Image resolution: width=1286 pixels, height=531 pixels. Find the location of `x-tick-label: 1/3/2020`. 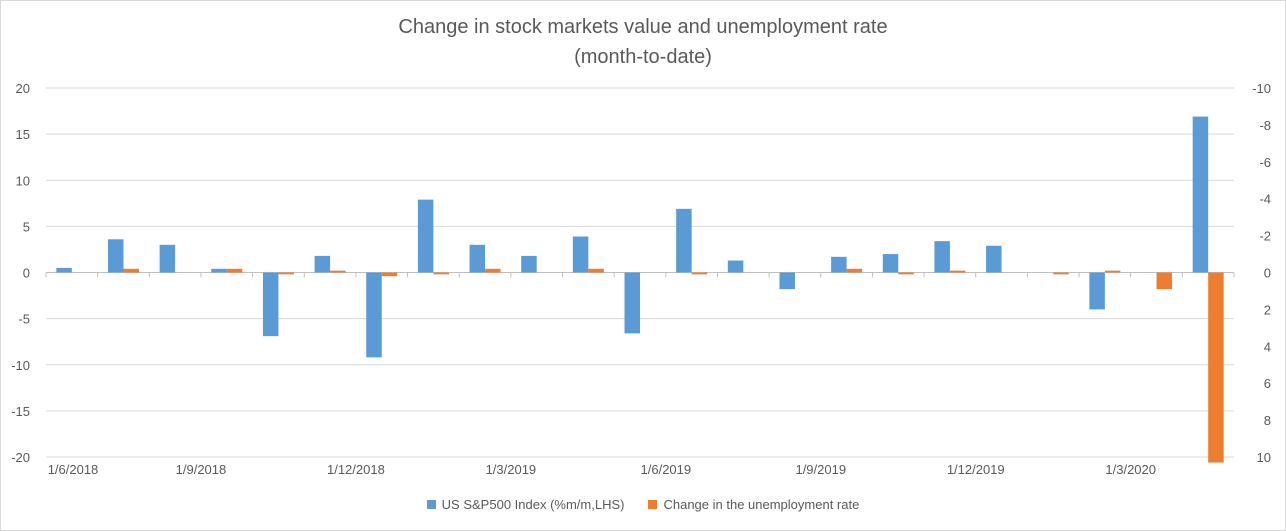

x-tick-label: 1/3/2020 is located at coordinates (1130, 469).